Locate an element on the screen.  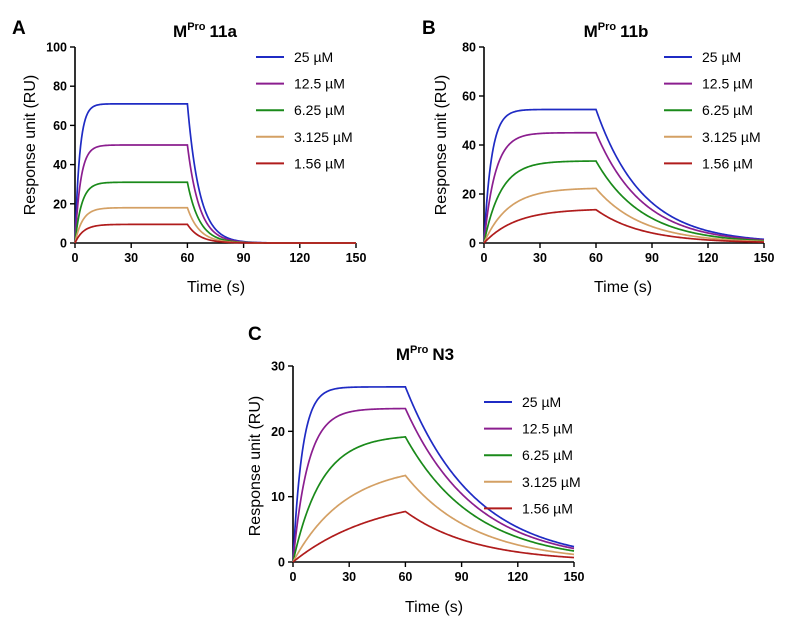
panel-letter: C is located at coordinates (255, 334).